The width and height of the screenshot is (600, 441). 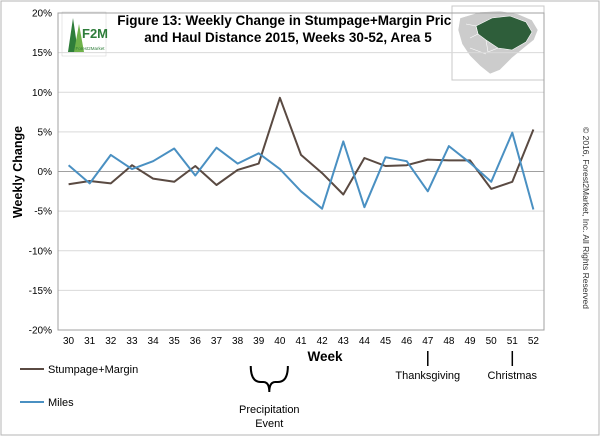 I want to click on x-tick-label: 35, so click(x=175, y=341).